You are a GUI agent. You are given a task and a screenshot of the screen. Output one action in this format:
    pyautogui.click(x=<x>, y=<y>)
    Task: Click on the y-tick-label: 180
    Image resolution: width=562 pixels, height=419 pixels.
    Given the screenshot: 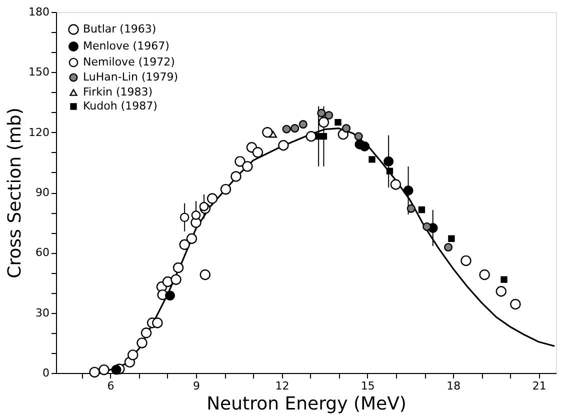 What is the action you would take?
    pyautogui.click(x=39, y=12)
    